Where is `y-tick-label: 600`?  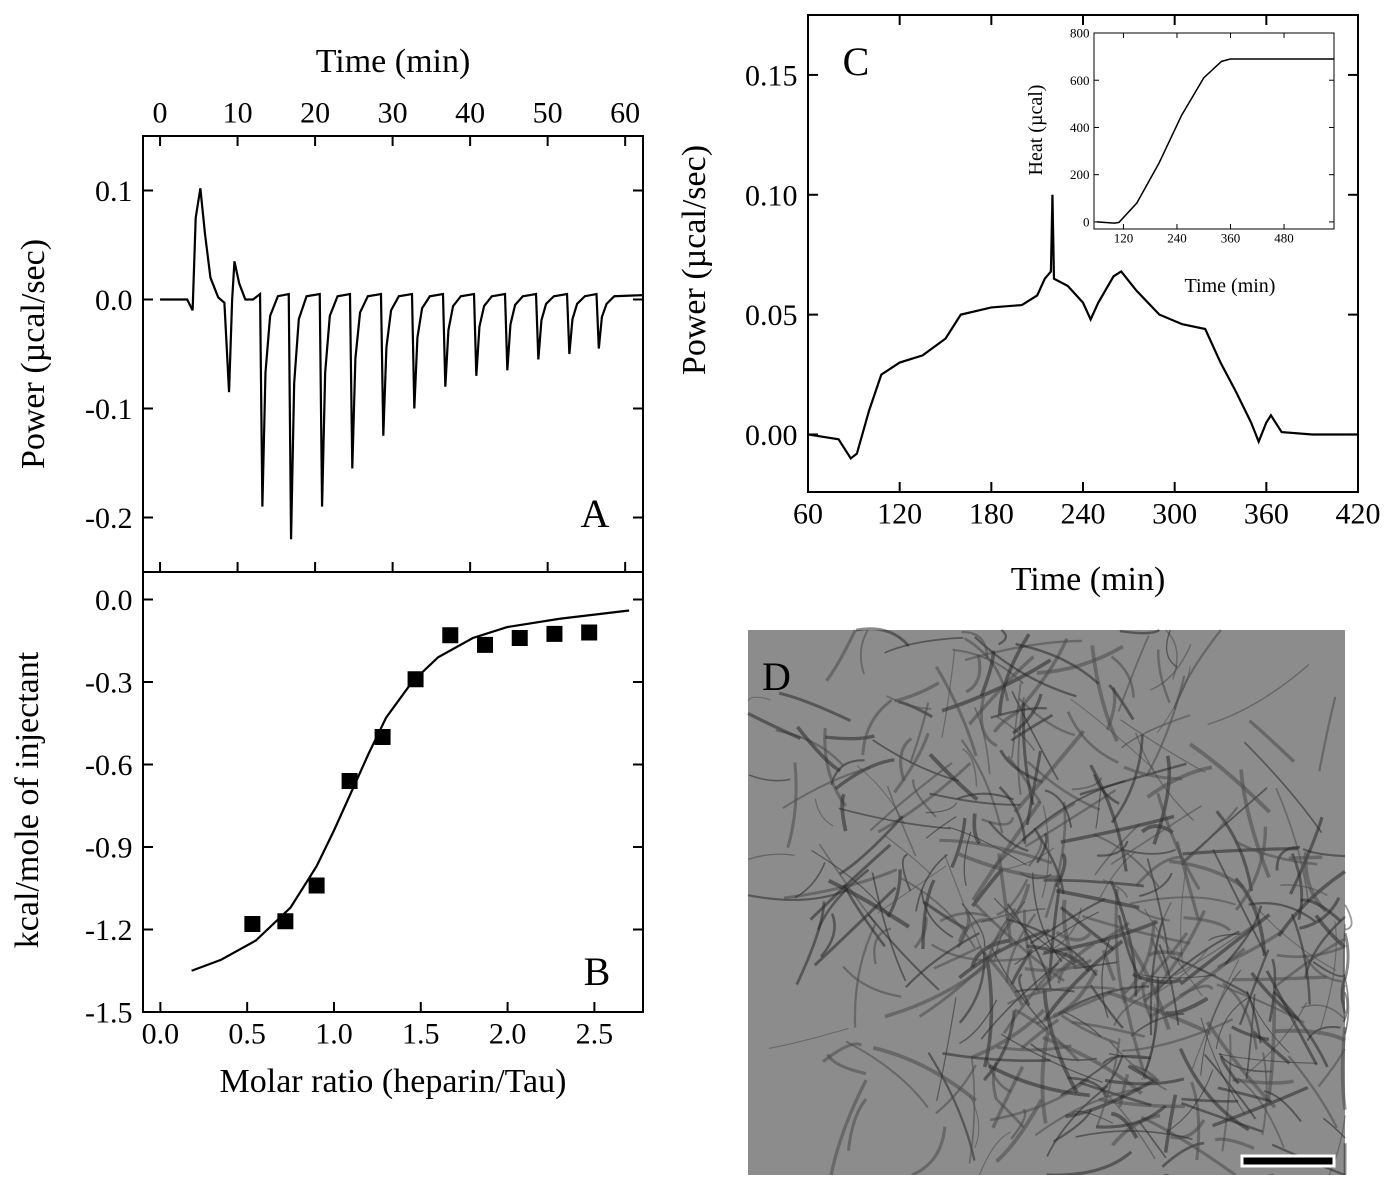 y-tick-label: 600 is located at coordinates (1080, 80).